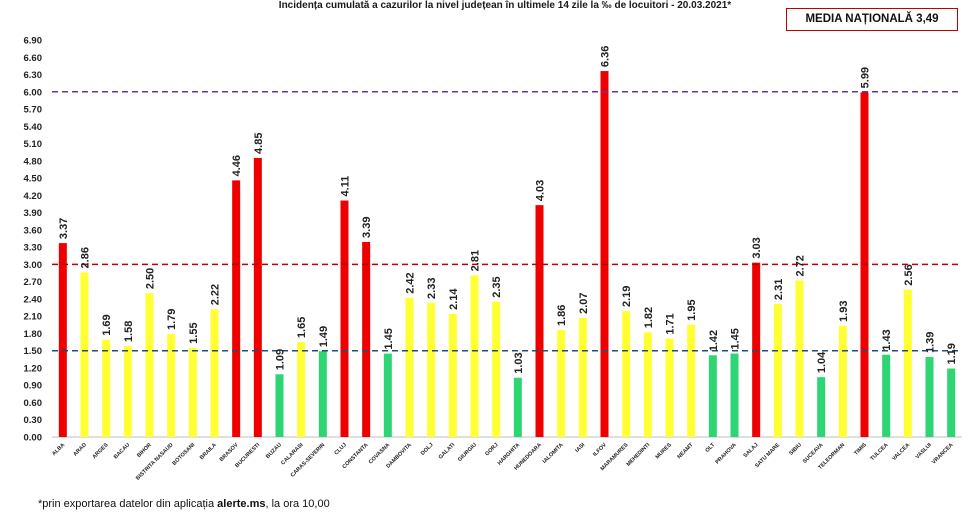 The height and width of the screenshot is (529, 968). What do you see at coordinates (367, 227) in the screenshot?
I see `data-label: 3.39` at bounding box center [367, 227].